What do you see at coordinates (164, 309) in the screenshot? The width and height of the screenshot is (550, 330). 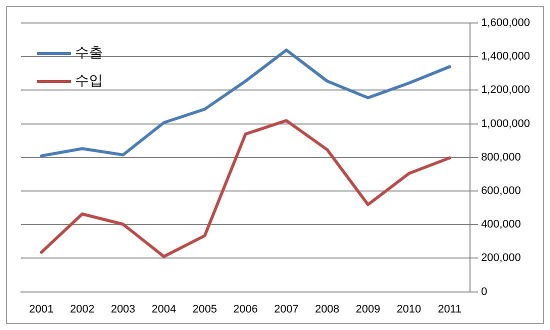 I see `x-tick-label: 2004` at bounding box center [164, 309].